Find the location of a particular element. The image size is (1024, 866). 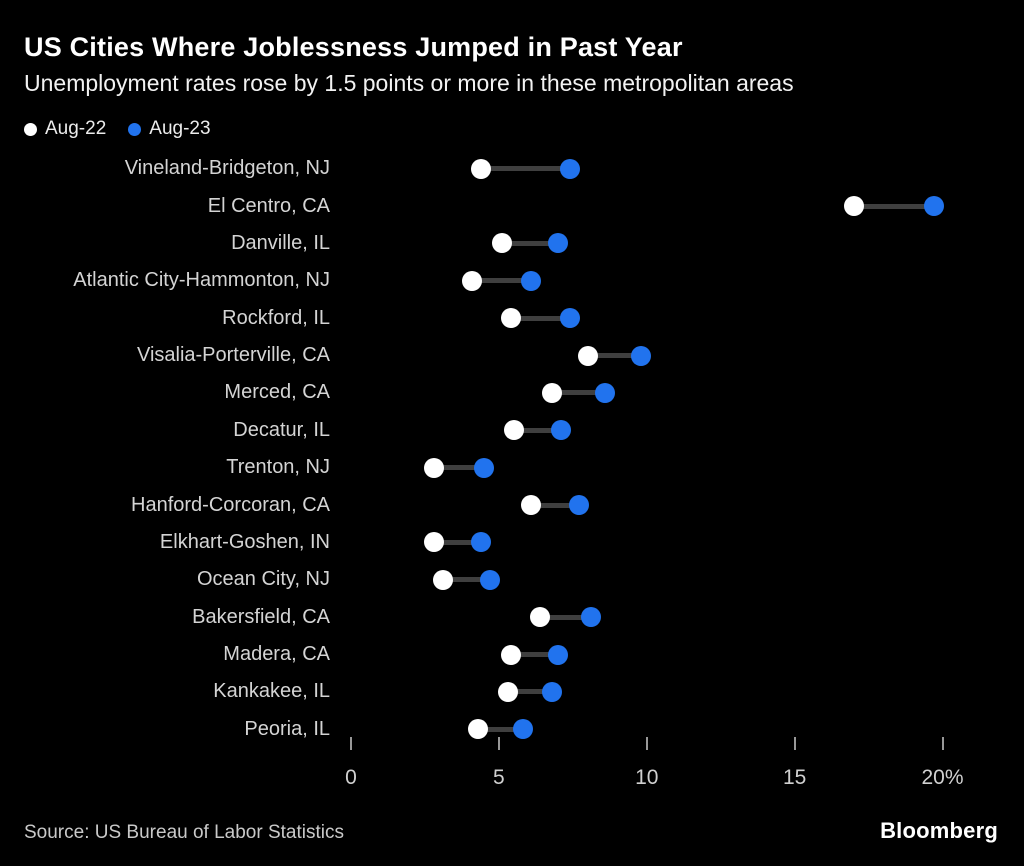

category-label: Madera, CA is located at coordinates (276, 654).